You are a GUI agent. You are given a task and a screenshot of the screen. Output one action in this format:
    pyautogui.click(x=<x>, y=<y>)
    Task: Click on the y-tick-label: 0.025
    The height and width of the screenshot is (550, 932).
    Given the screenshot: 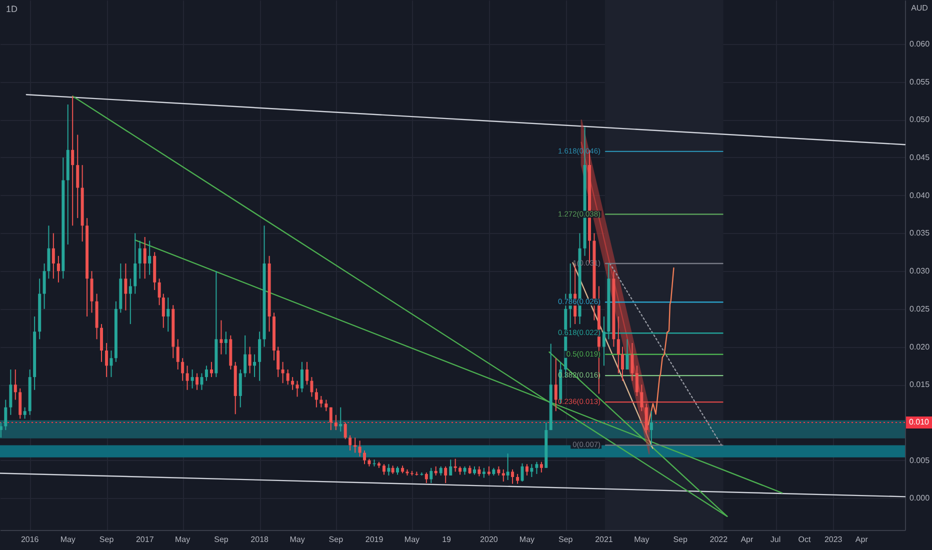 What is the action you would take?
    pyautogui.click(x=920, y=309)
    